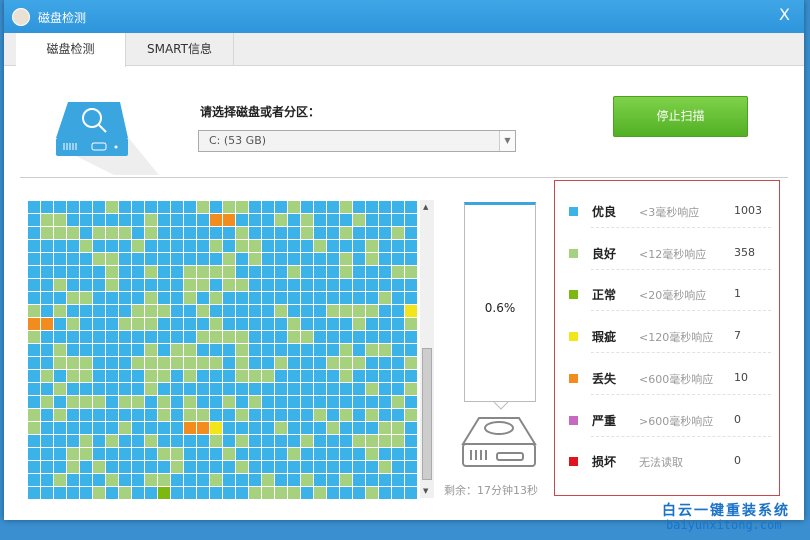 This screenshot has height=540, width=810. I want to click on scrollbar-thumb, so click(427, 414).